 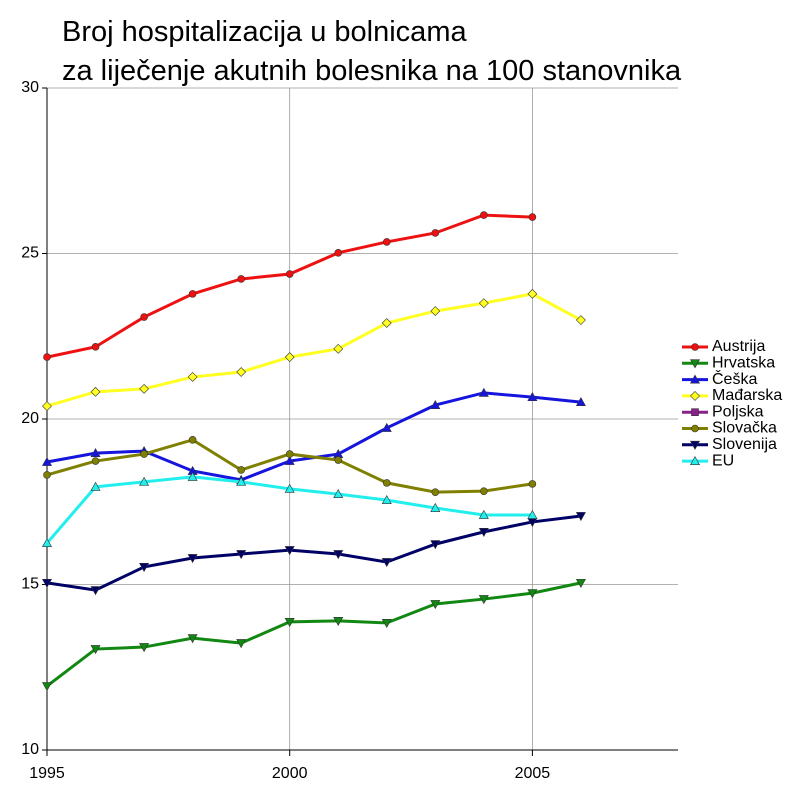 What do you see at coordinates (738, 411) in the screenshot?
I see `legend-label: Poljska` at bounding box center [738, 411].